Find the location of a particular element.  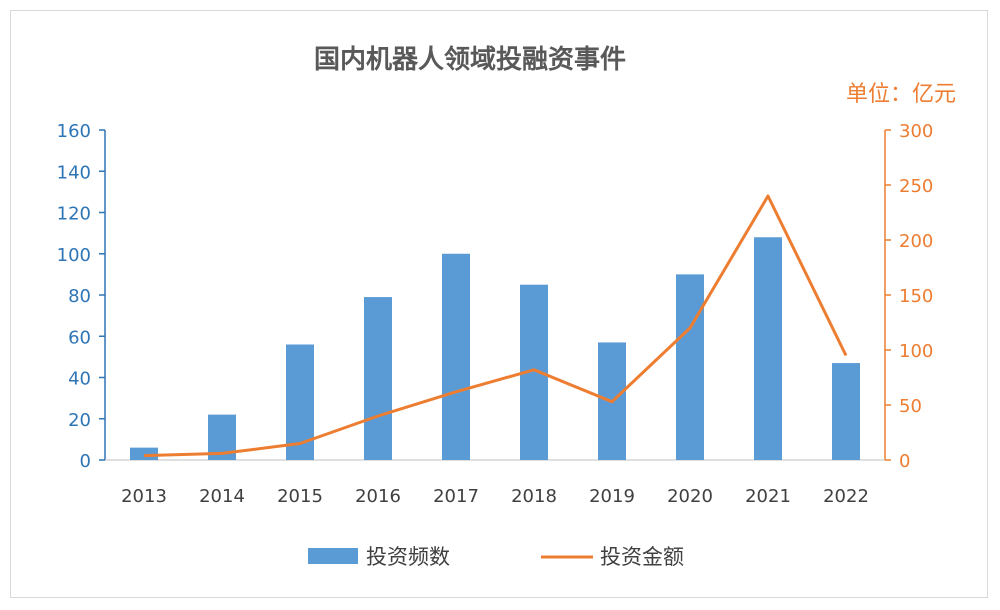

bar-2020 is located at coordinates (690, 367).